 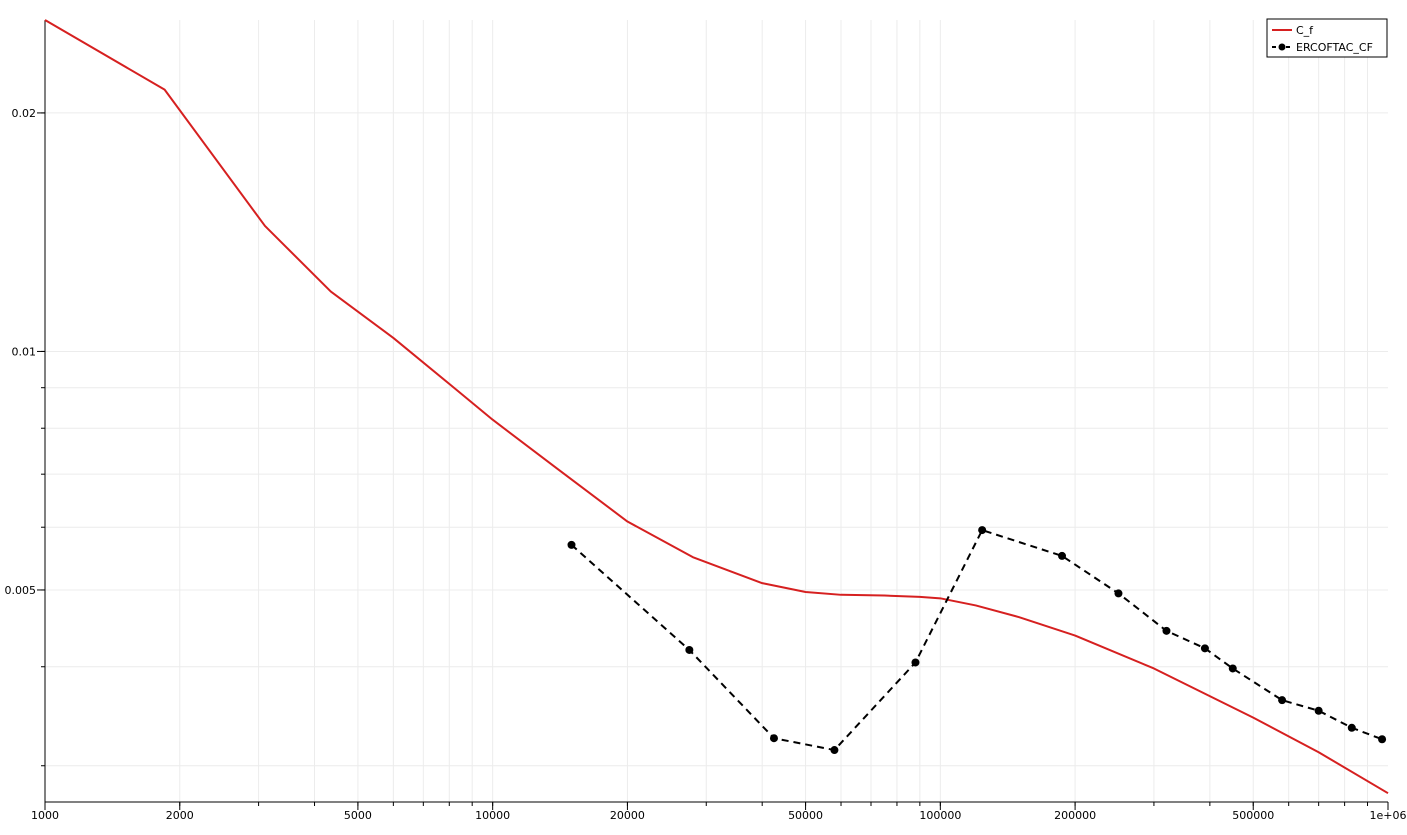 What do you see at coordinates (1334, 47) in the screenshot?
I see `legend-label: ERCOFTAC_CF` at bounding box center [1334, 47].